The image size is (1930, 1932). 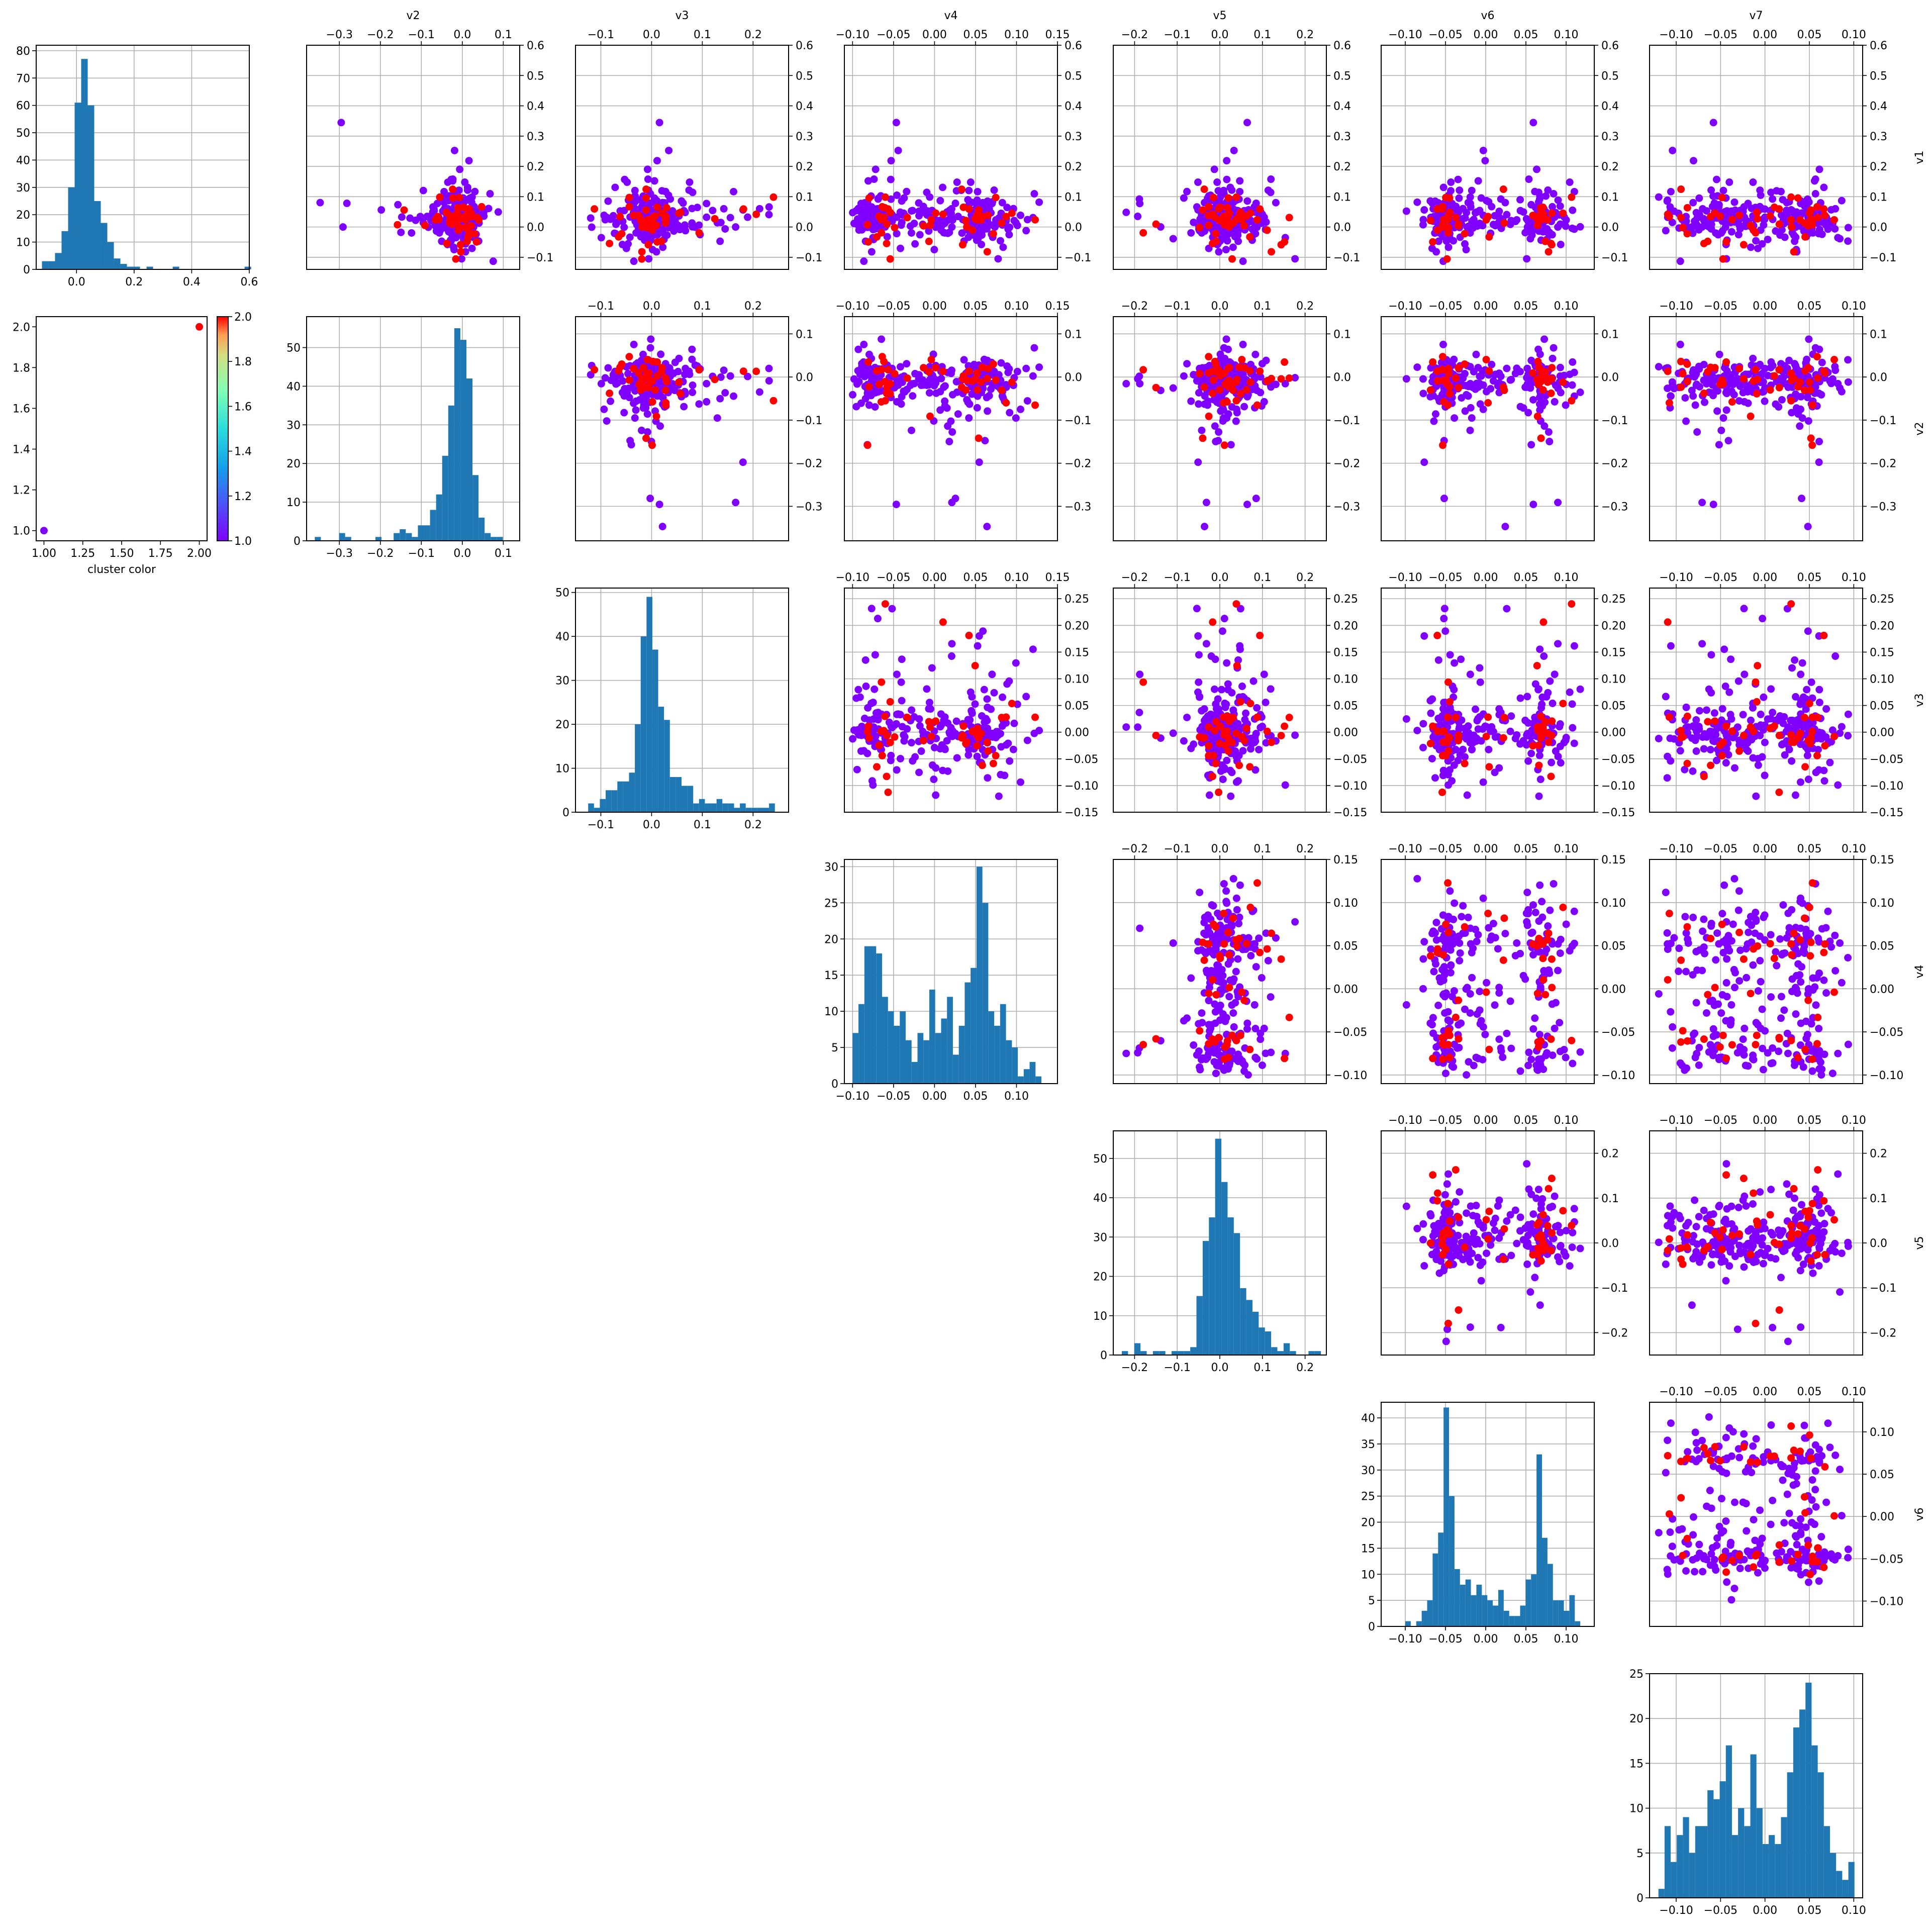 I want to click on hist-bar-v3, so click(x=708, y=808).